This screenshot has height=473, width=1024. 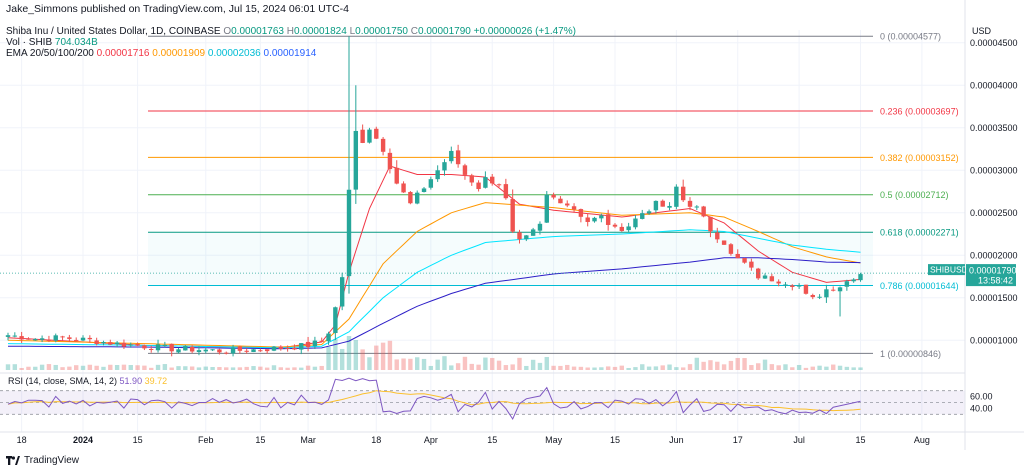 I want to click on rsi-axis-label: 60.00, so click(x=981, y=397).